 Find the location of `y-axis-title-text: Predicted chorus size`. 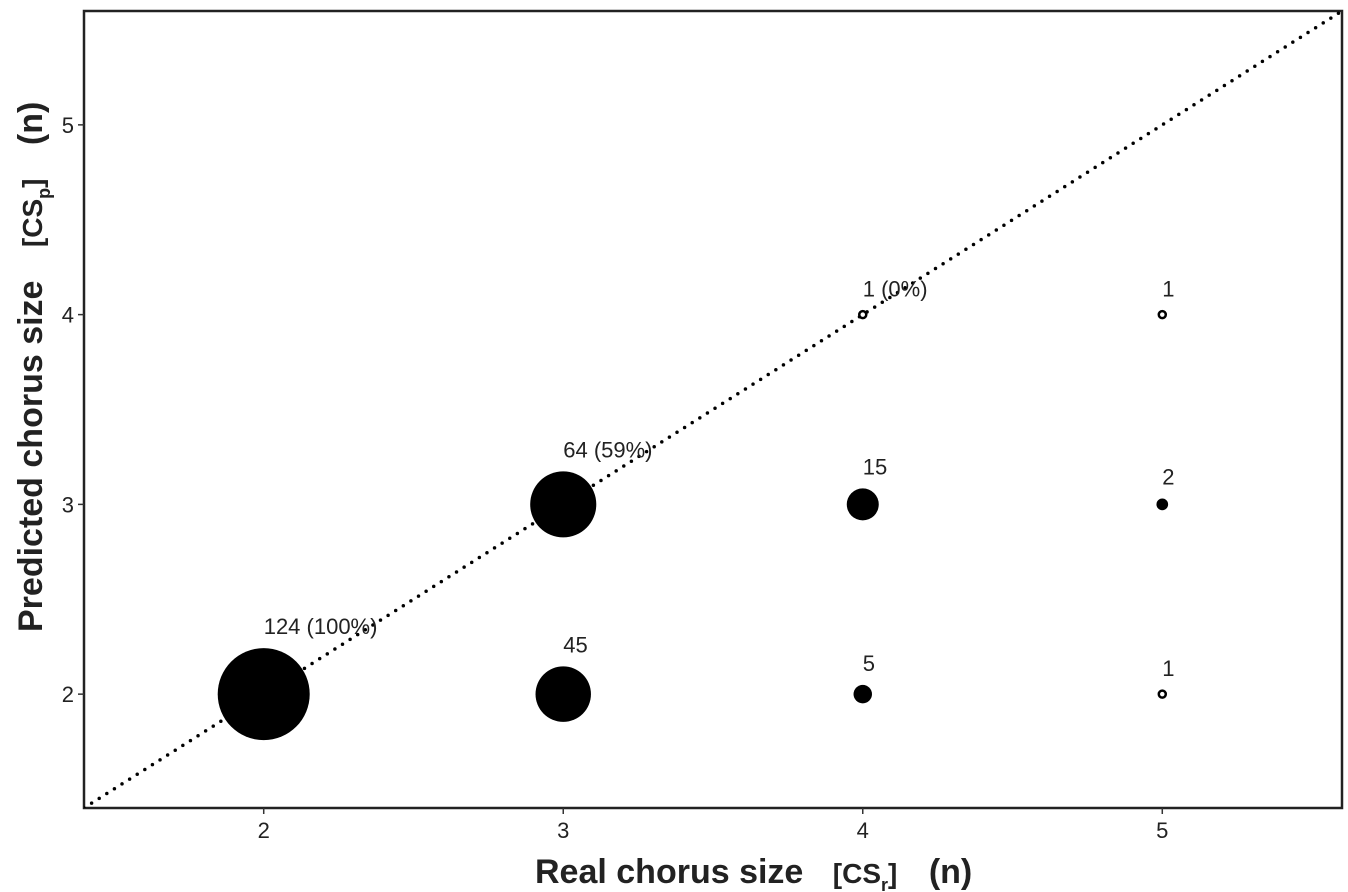

y-axis-title-text: Predicted chorus size is located at coordinates (31, 456).